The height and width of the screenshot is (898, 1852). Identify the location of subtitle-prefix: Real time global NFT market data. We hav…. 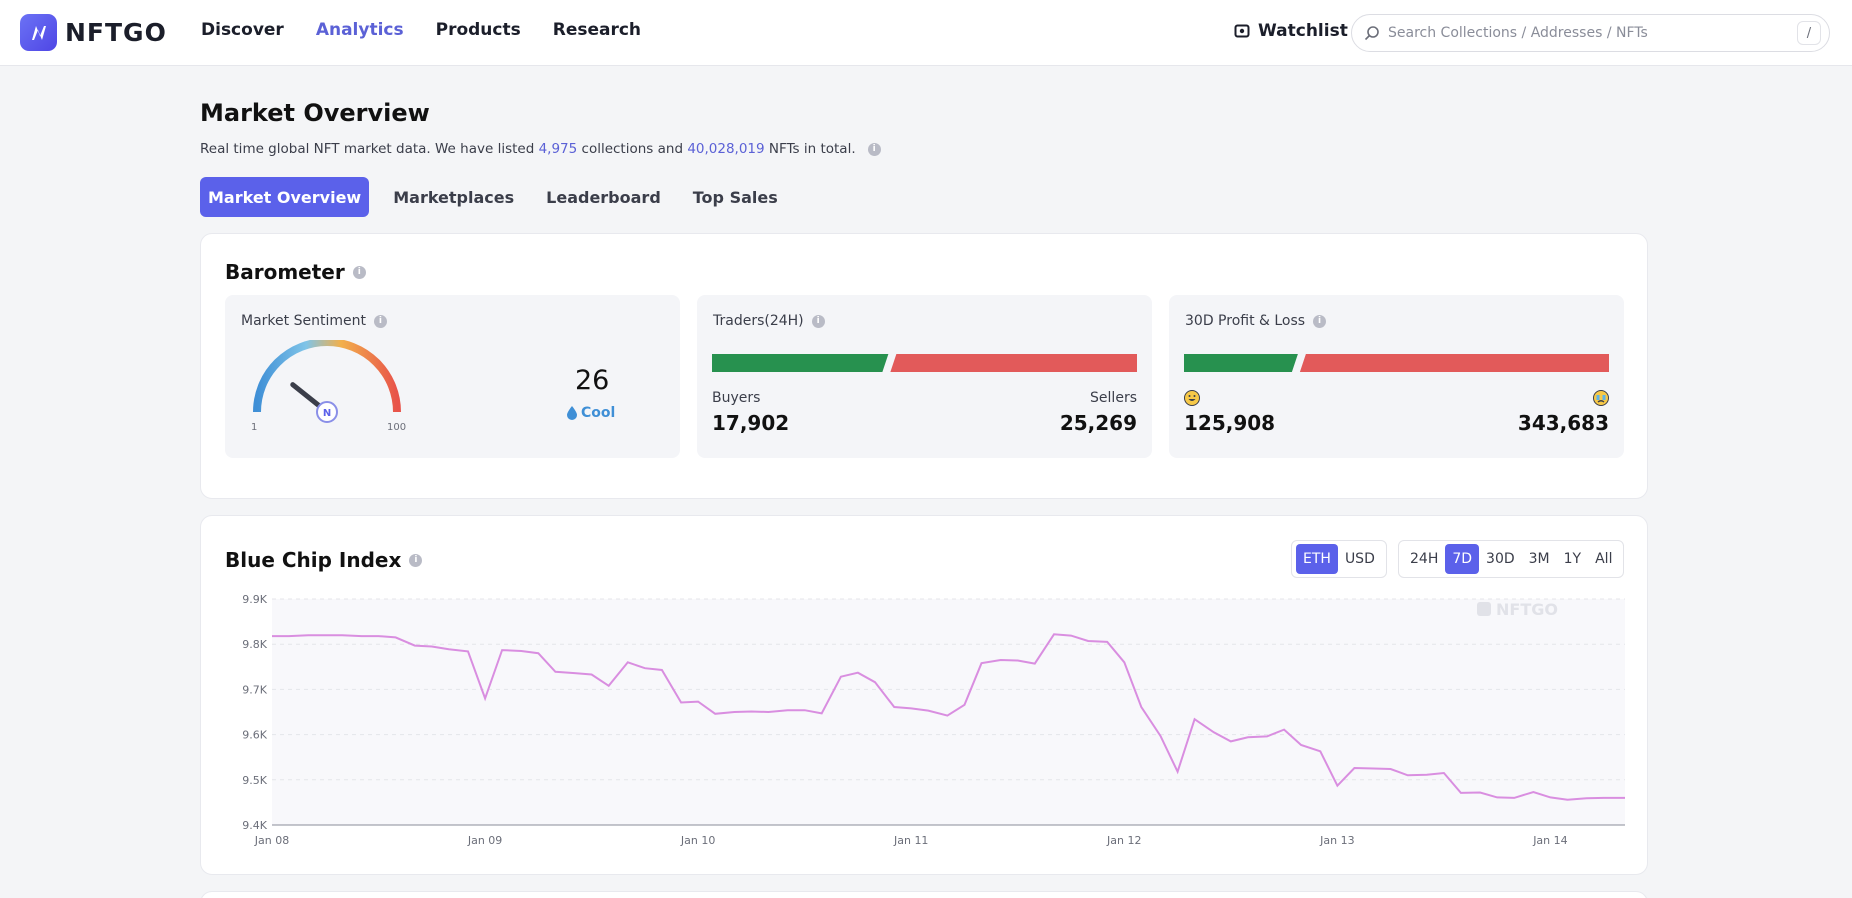
(369, 149).